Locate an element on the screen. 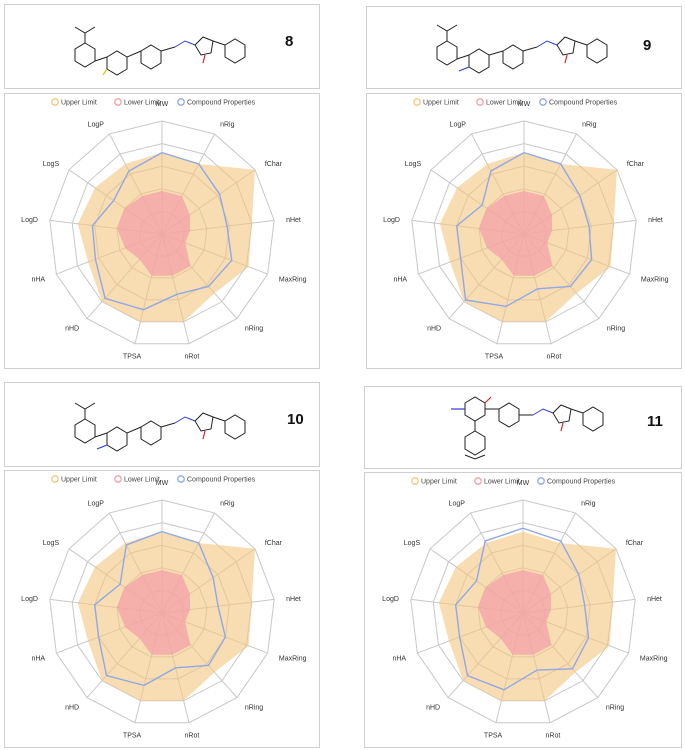  structure-box-11: 11 is located at coordinates (523, 427).